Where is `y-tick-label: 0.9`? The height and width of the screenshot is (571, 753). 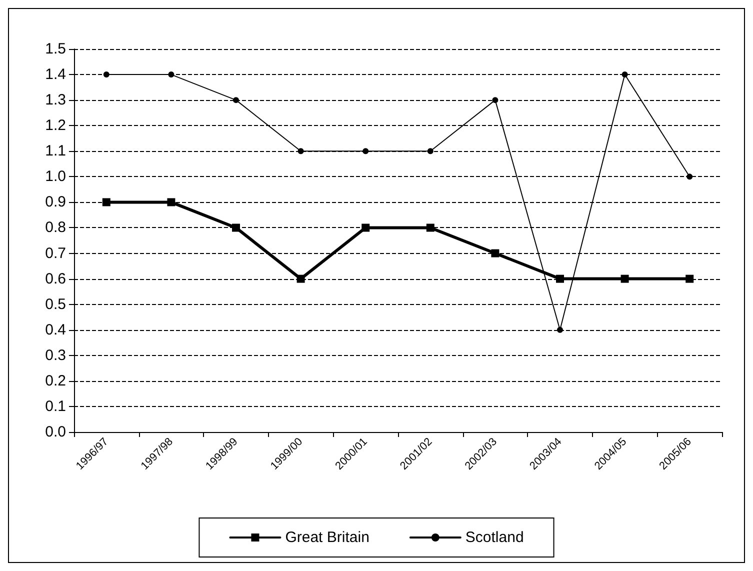 y-tick-label: 0.9 is located at coordinates (55, 202).